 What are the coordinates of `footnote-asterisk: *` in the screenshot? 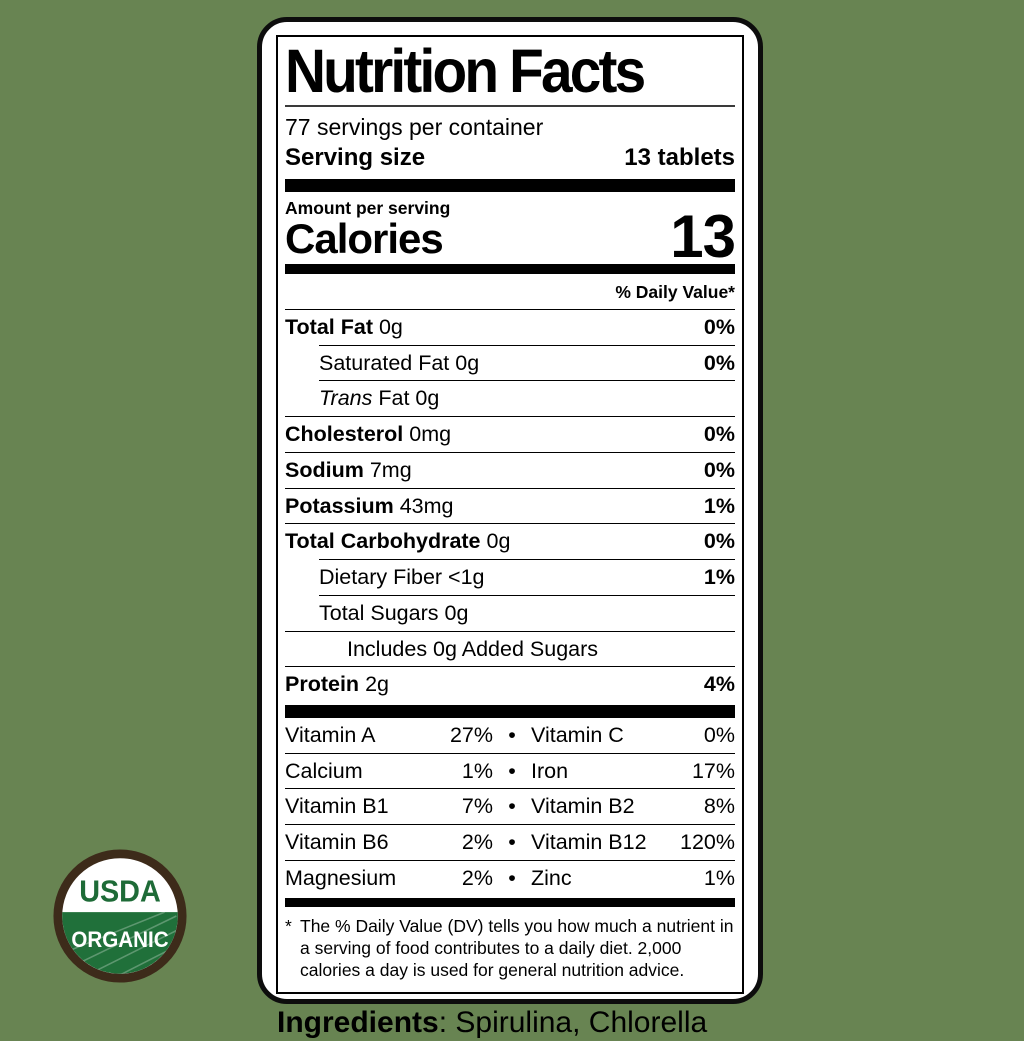 It's located at (288, 925).